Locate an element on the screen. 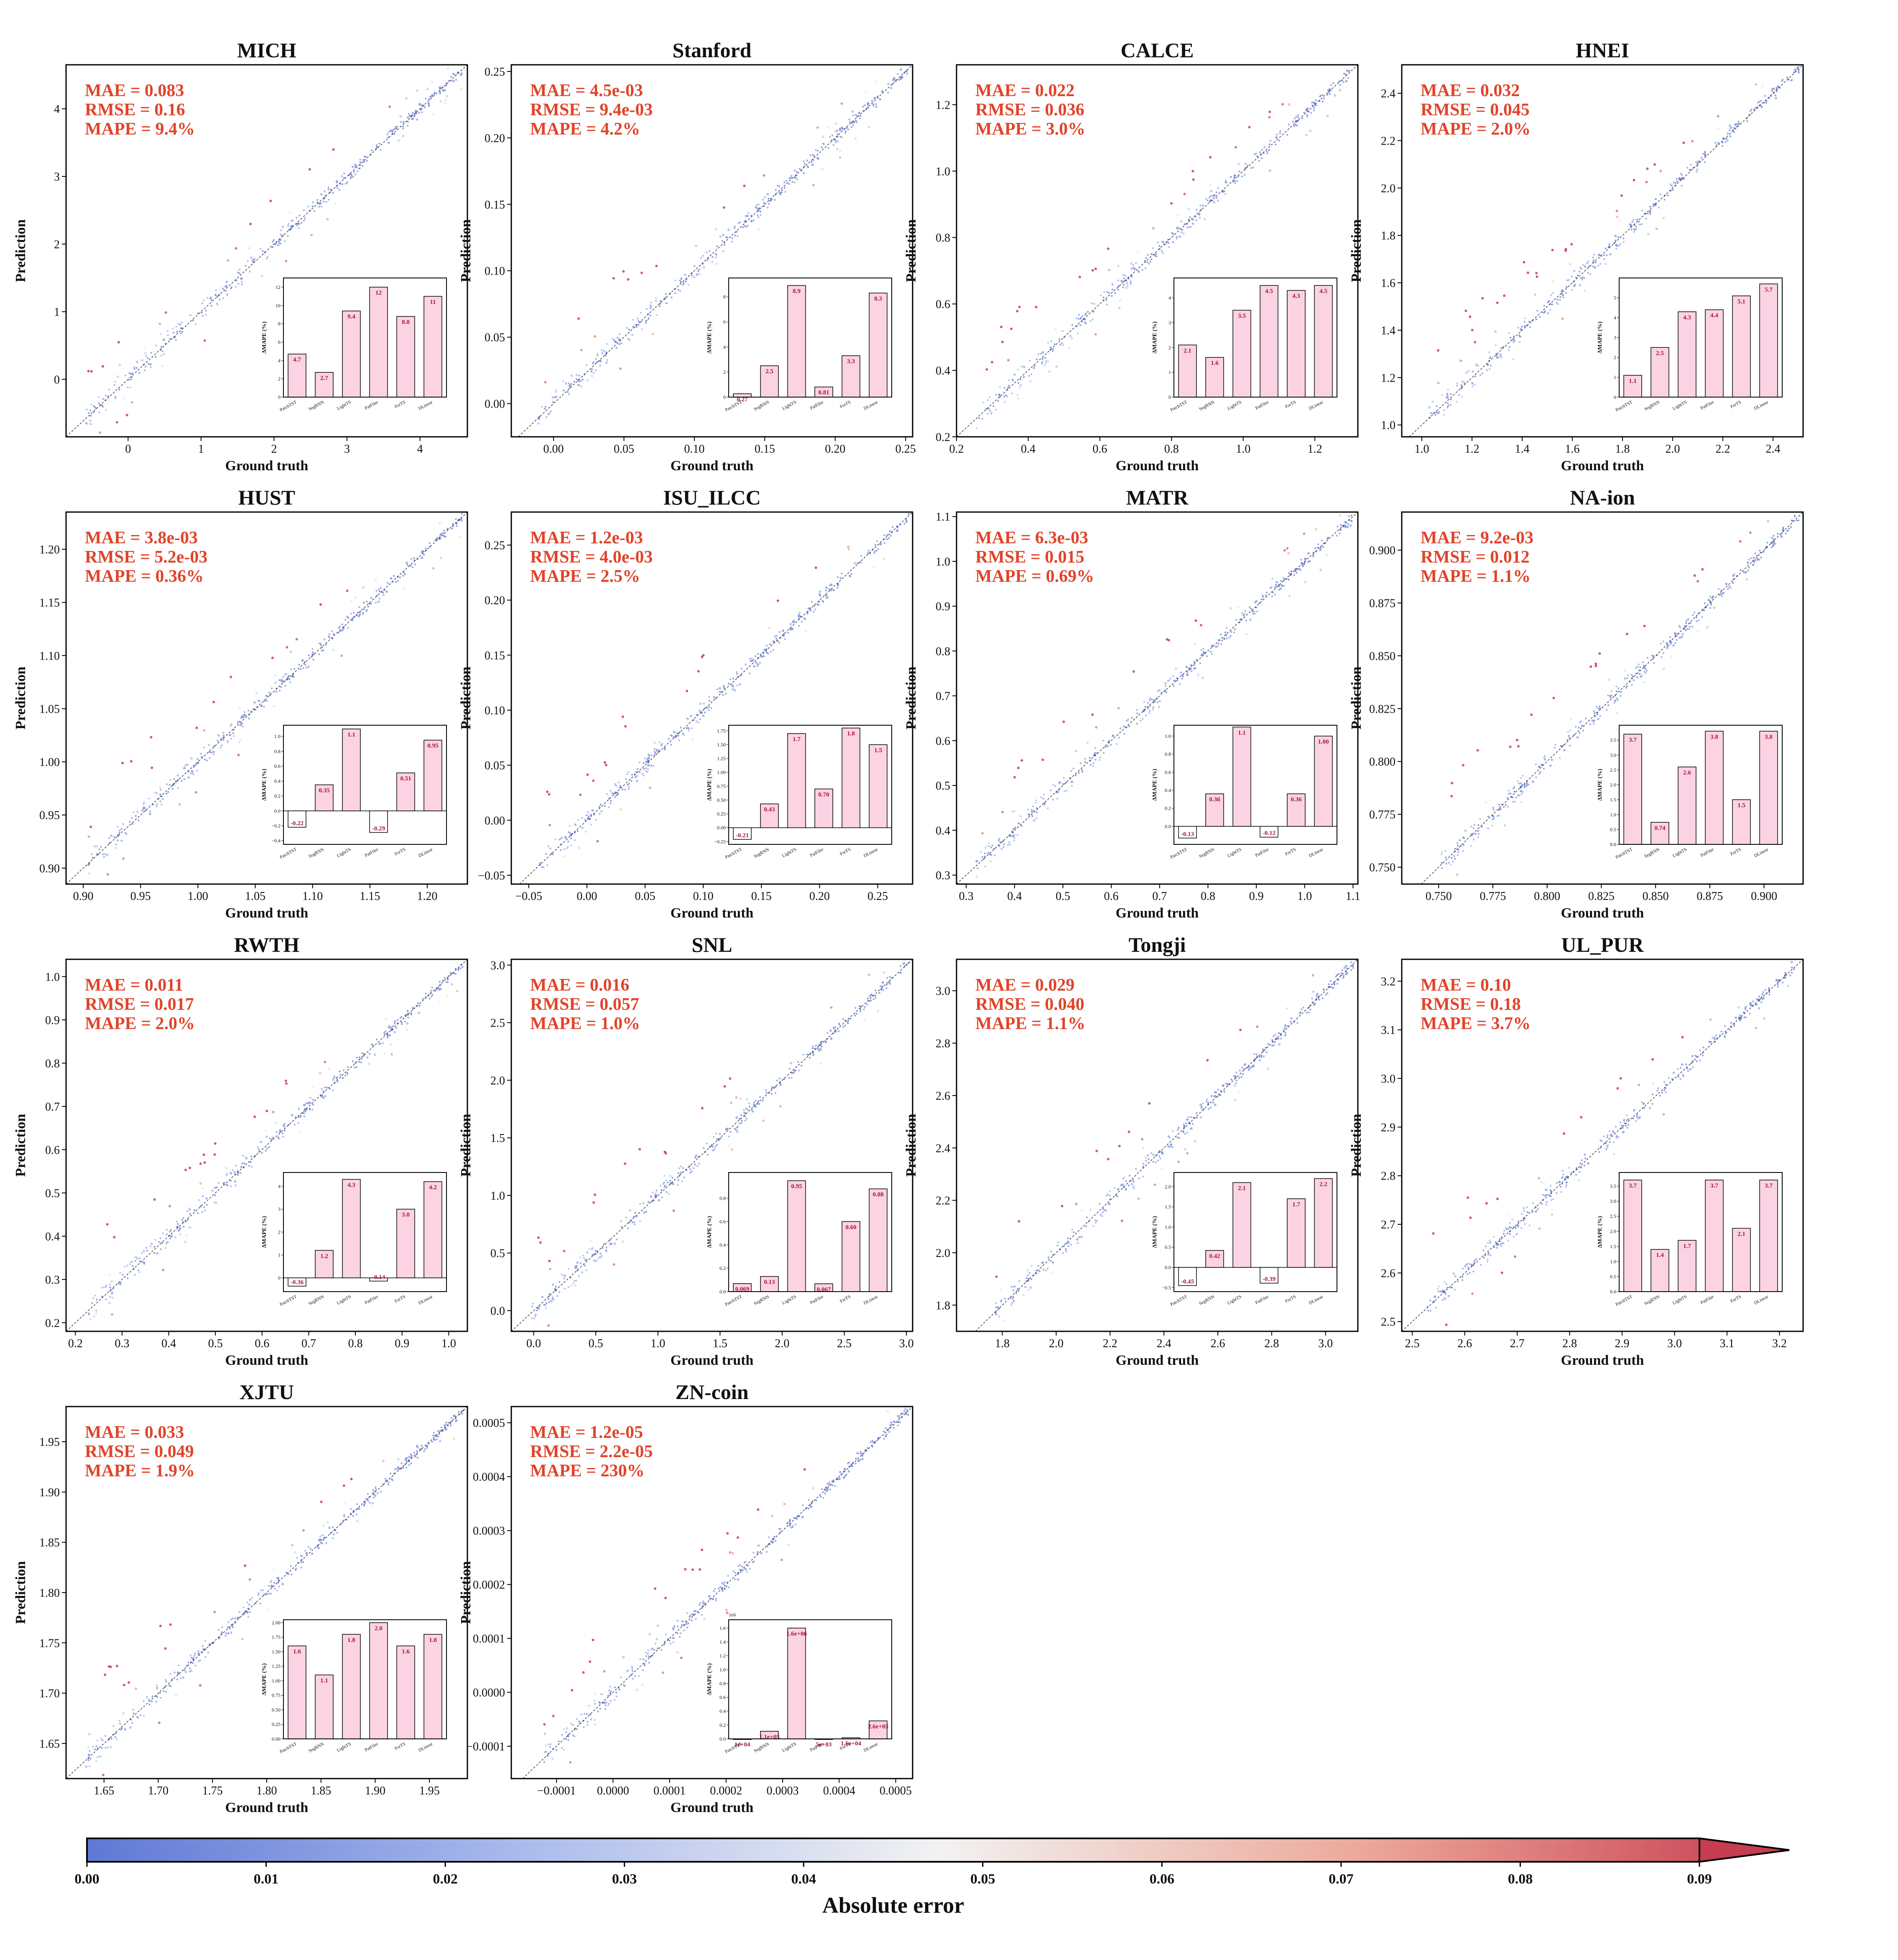 The image size is (1898, 1960). y-tick-label: 2 is located at coordinates (57, 244).